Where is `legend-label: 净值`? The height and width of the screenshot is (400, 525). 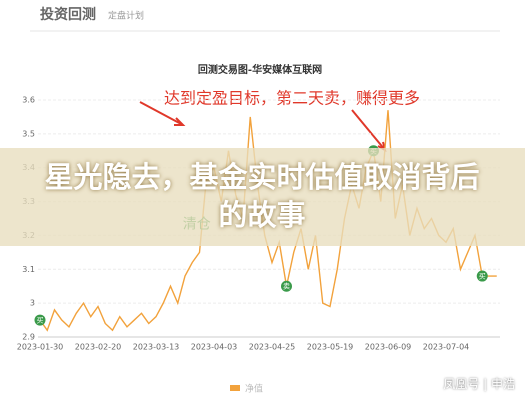
legend-label: 净值 is located at coordinates (254, 389).